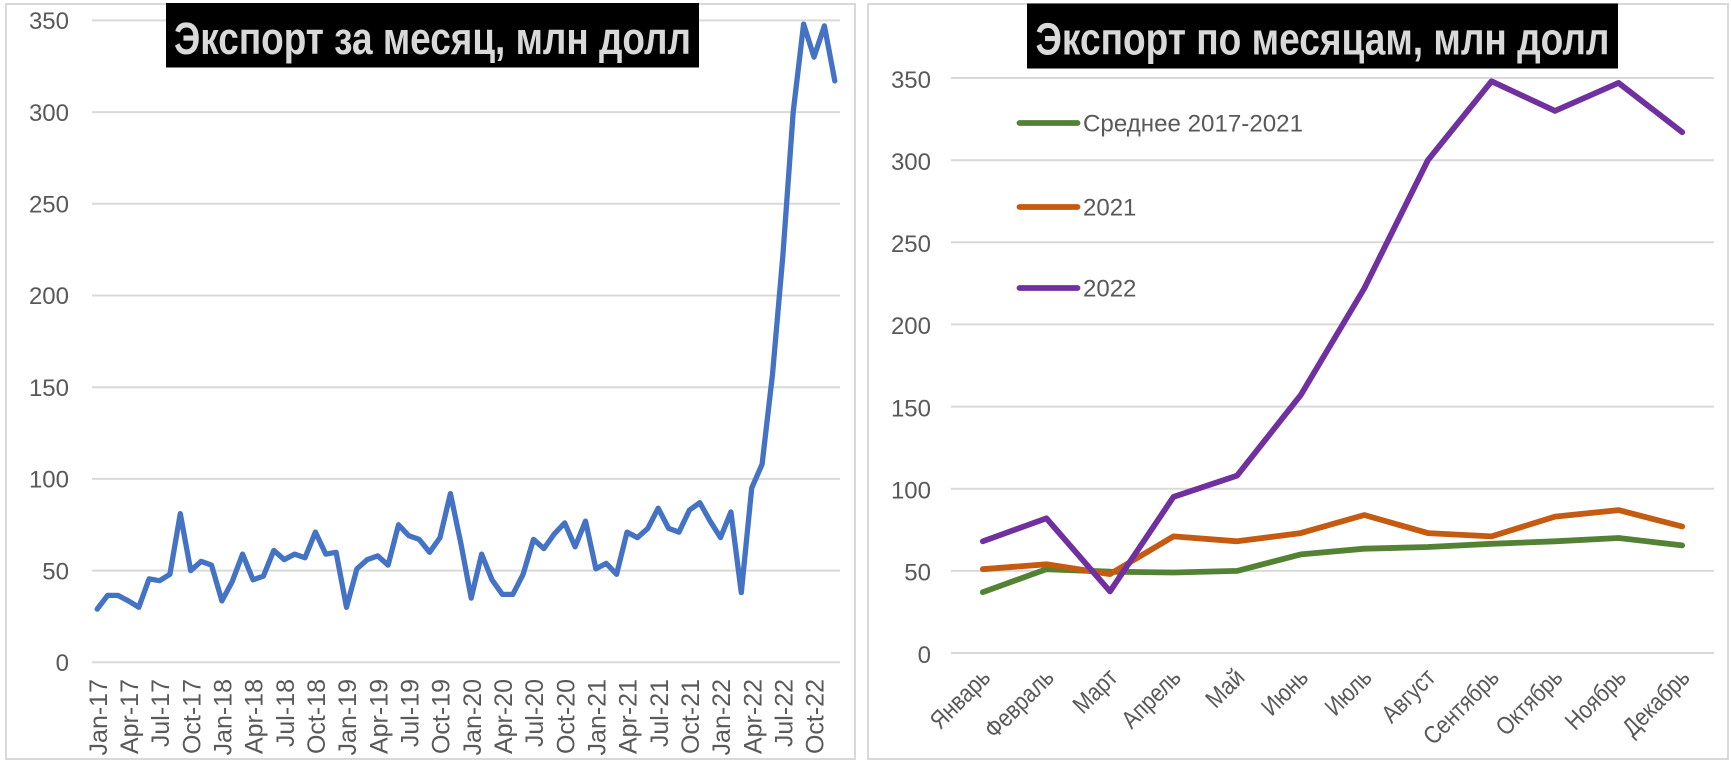 This screenshot has width=1731, height=768. Describe the element at coordinates (161, 713) in the screenshot. I see `svg-text: Jul-17` at that location.